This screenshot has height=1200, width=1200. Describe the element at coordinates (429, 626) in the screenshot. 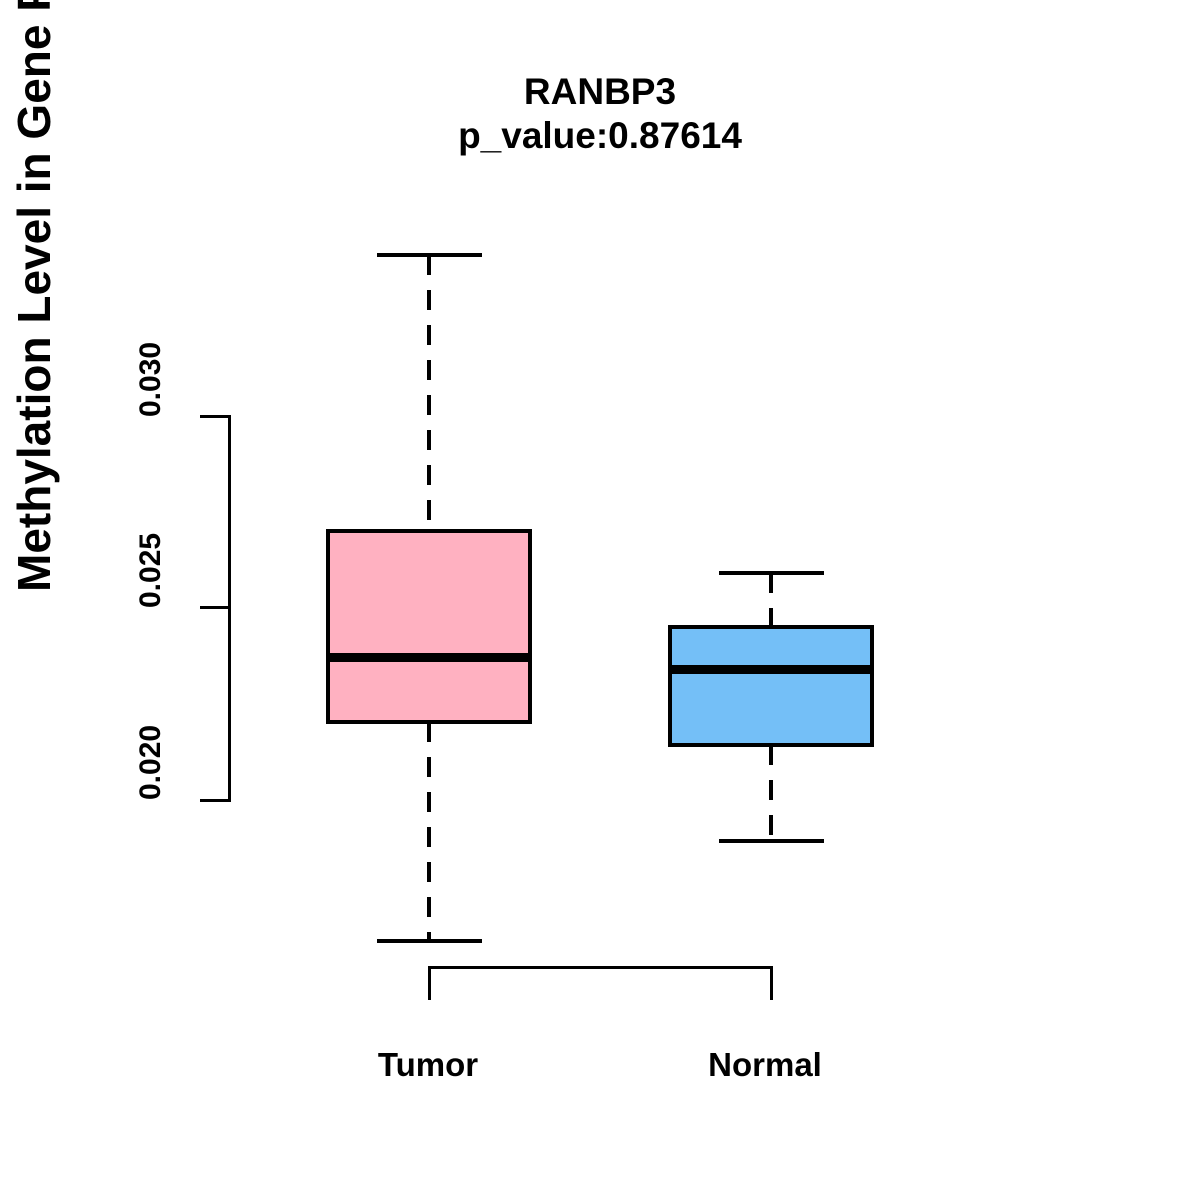

I see `tumor-box` at that location.